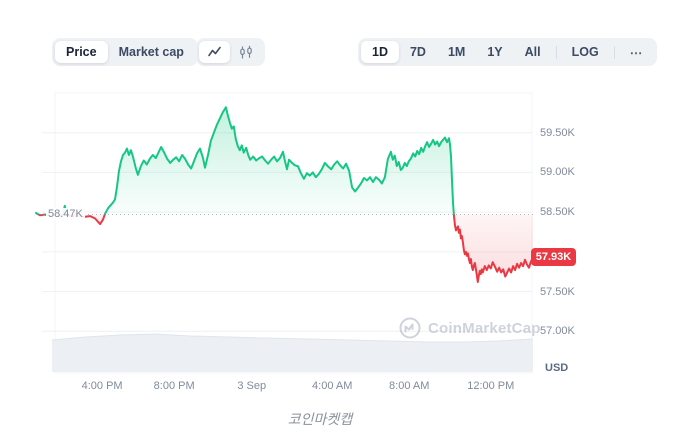 The image size is (687, 442). Describe the element at coordinates (557, 368) in the screenshot. I see `currency-label: USD` at that location.